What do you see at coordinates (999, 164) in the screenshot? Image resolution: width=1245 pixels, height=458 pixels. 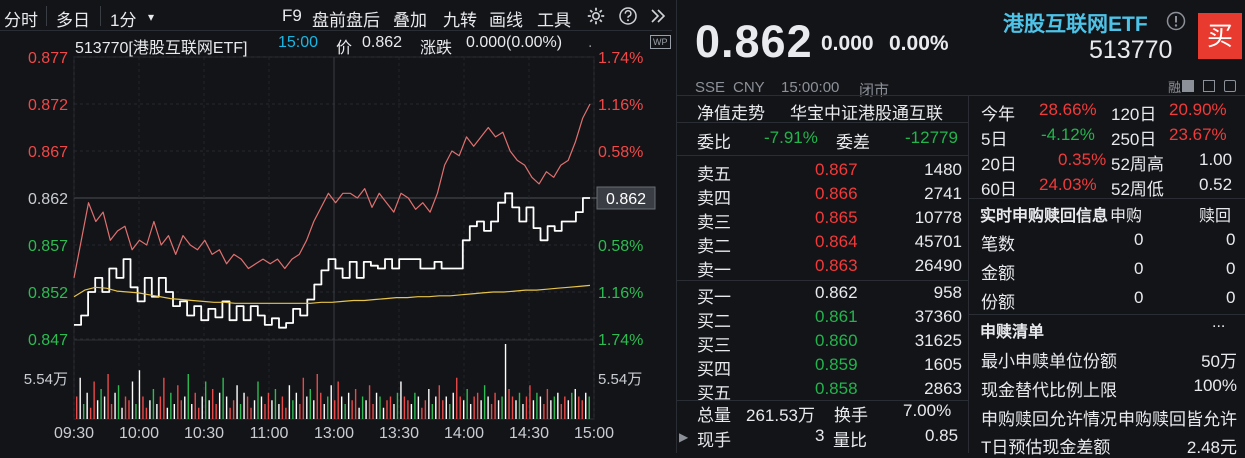 I see `period-label: 20日` at bounding box center [999, 164].